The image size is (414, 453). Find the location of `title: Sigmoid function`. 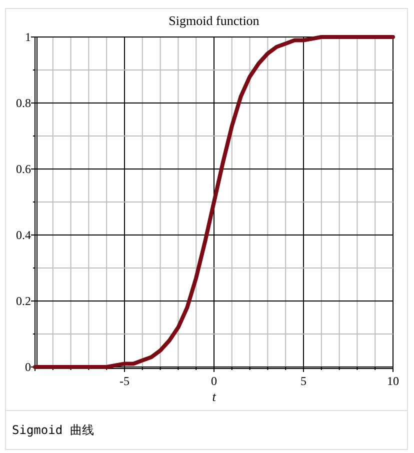

title: Sigmoid function is located at coordinates (214, 20).